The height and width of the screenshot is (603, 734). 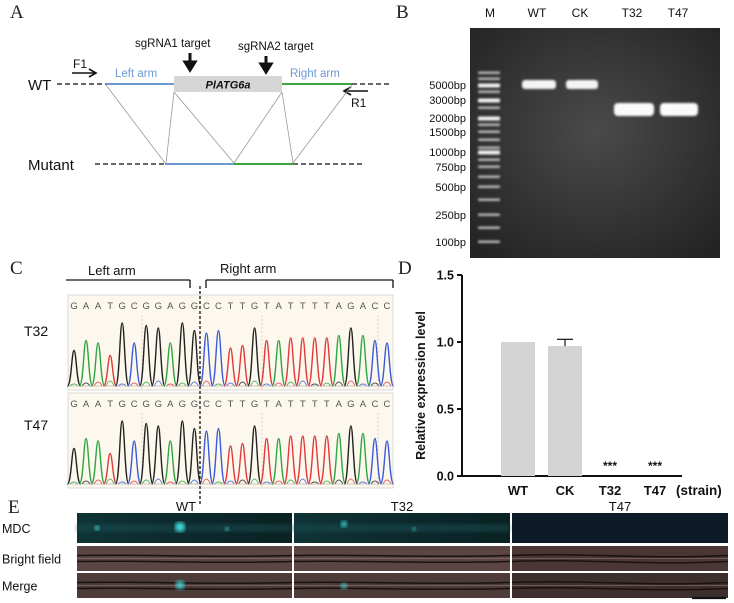 I want to click on ladder-size-label: 100bp, so click(x=450, y=243).